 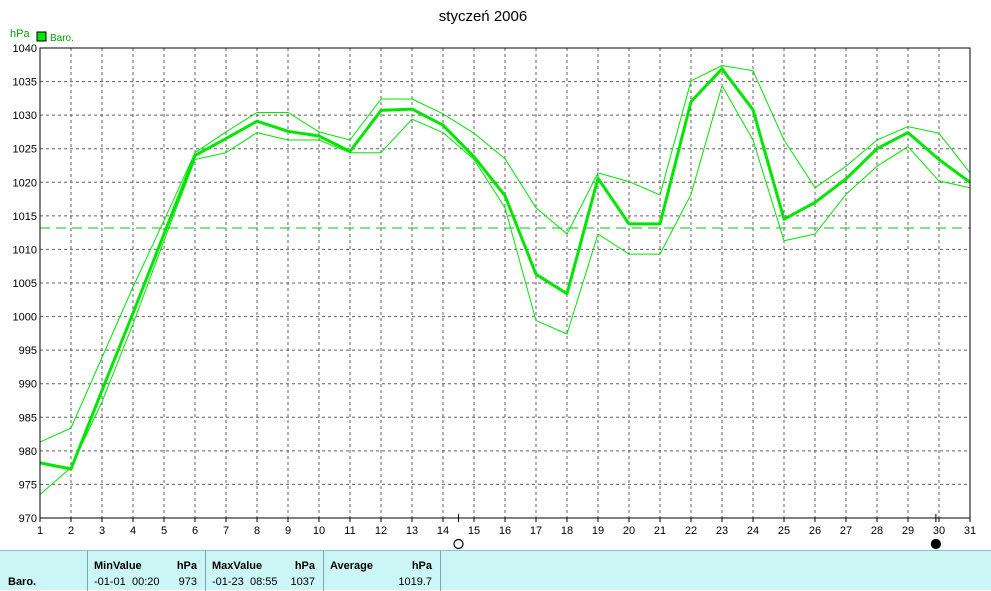 What do you see at coordinates (939, 531) in the screenshot?
I see `x-tick-label: 30` at bounding box center [939, 531].